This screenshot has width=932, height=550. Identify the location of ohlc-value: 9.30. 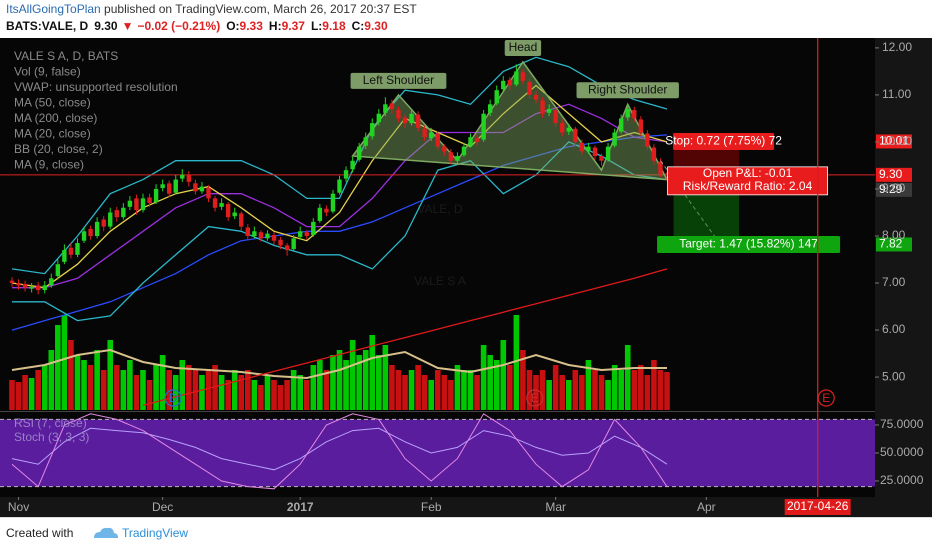
(376, 26).